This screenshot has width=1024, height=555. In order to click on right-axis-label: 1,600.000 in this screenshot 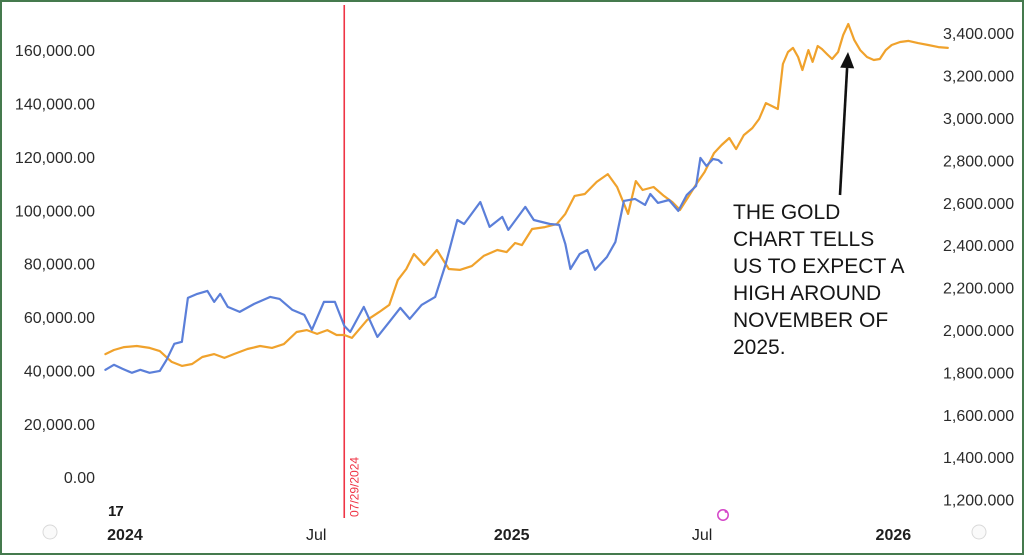, I will do `click(978, 416)`.